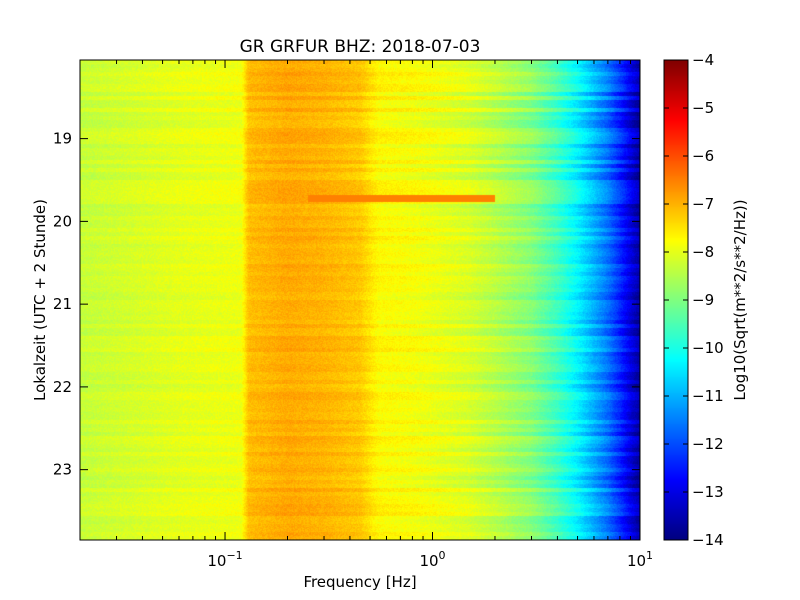 The image size is (800, 600). What do you see at coordinates (708, 348) in the screenshot?
I see `colorbar-tick-label: −10` at bounding box center [708, 348].